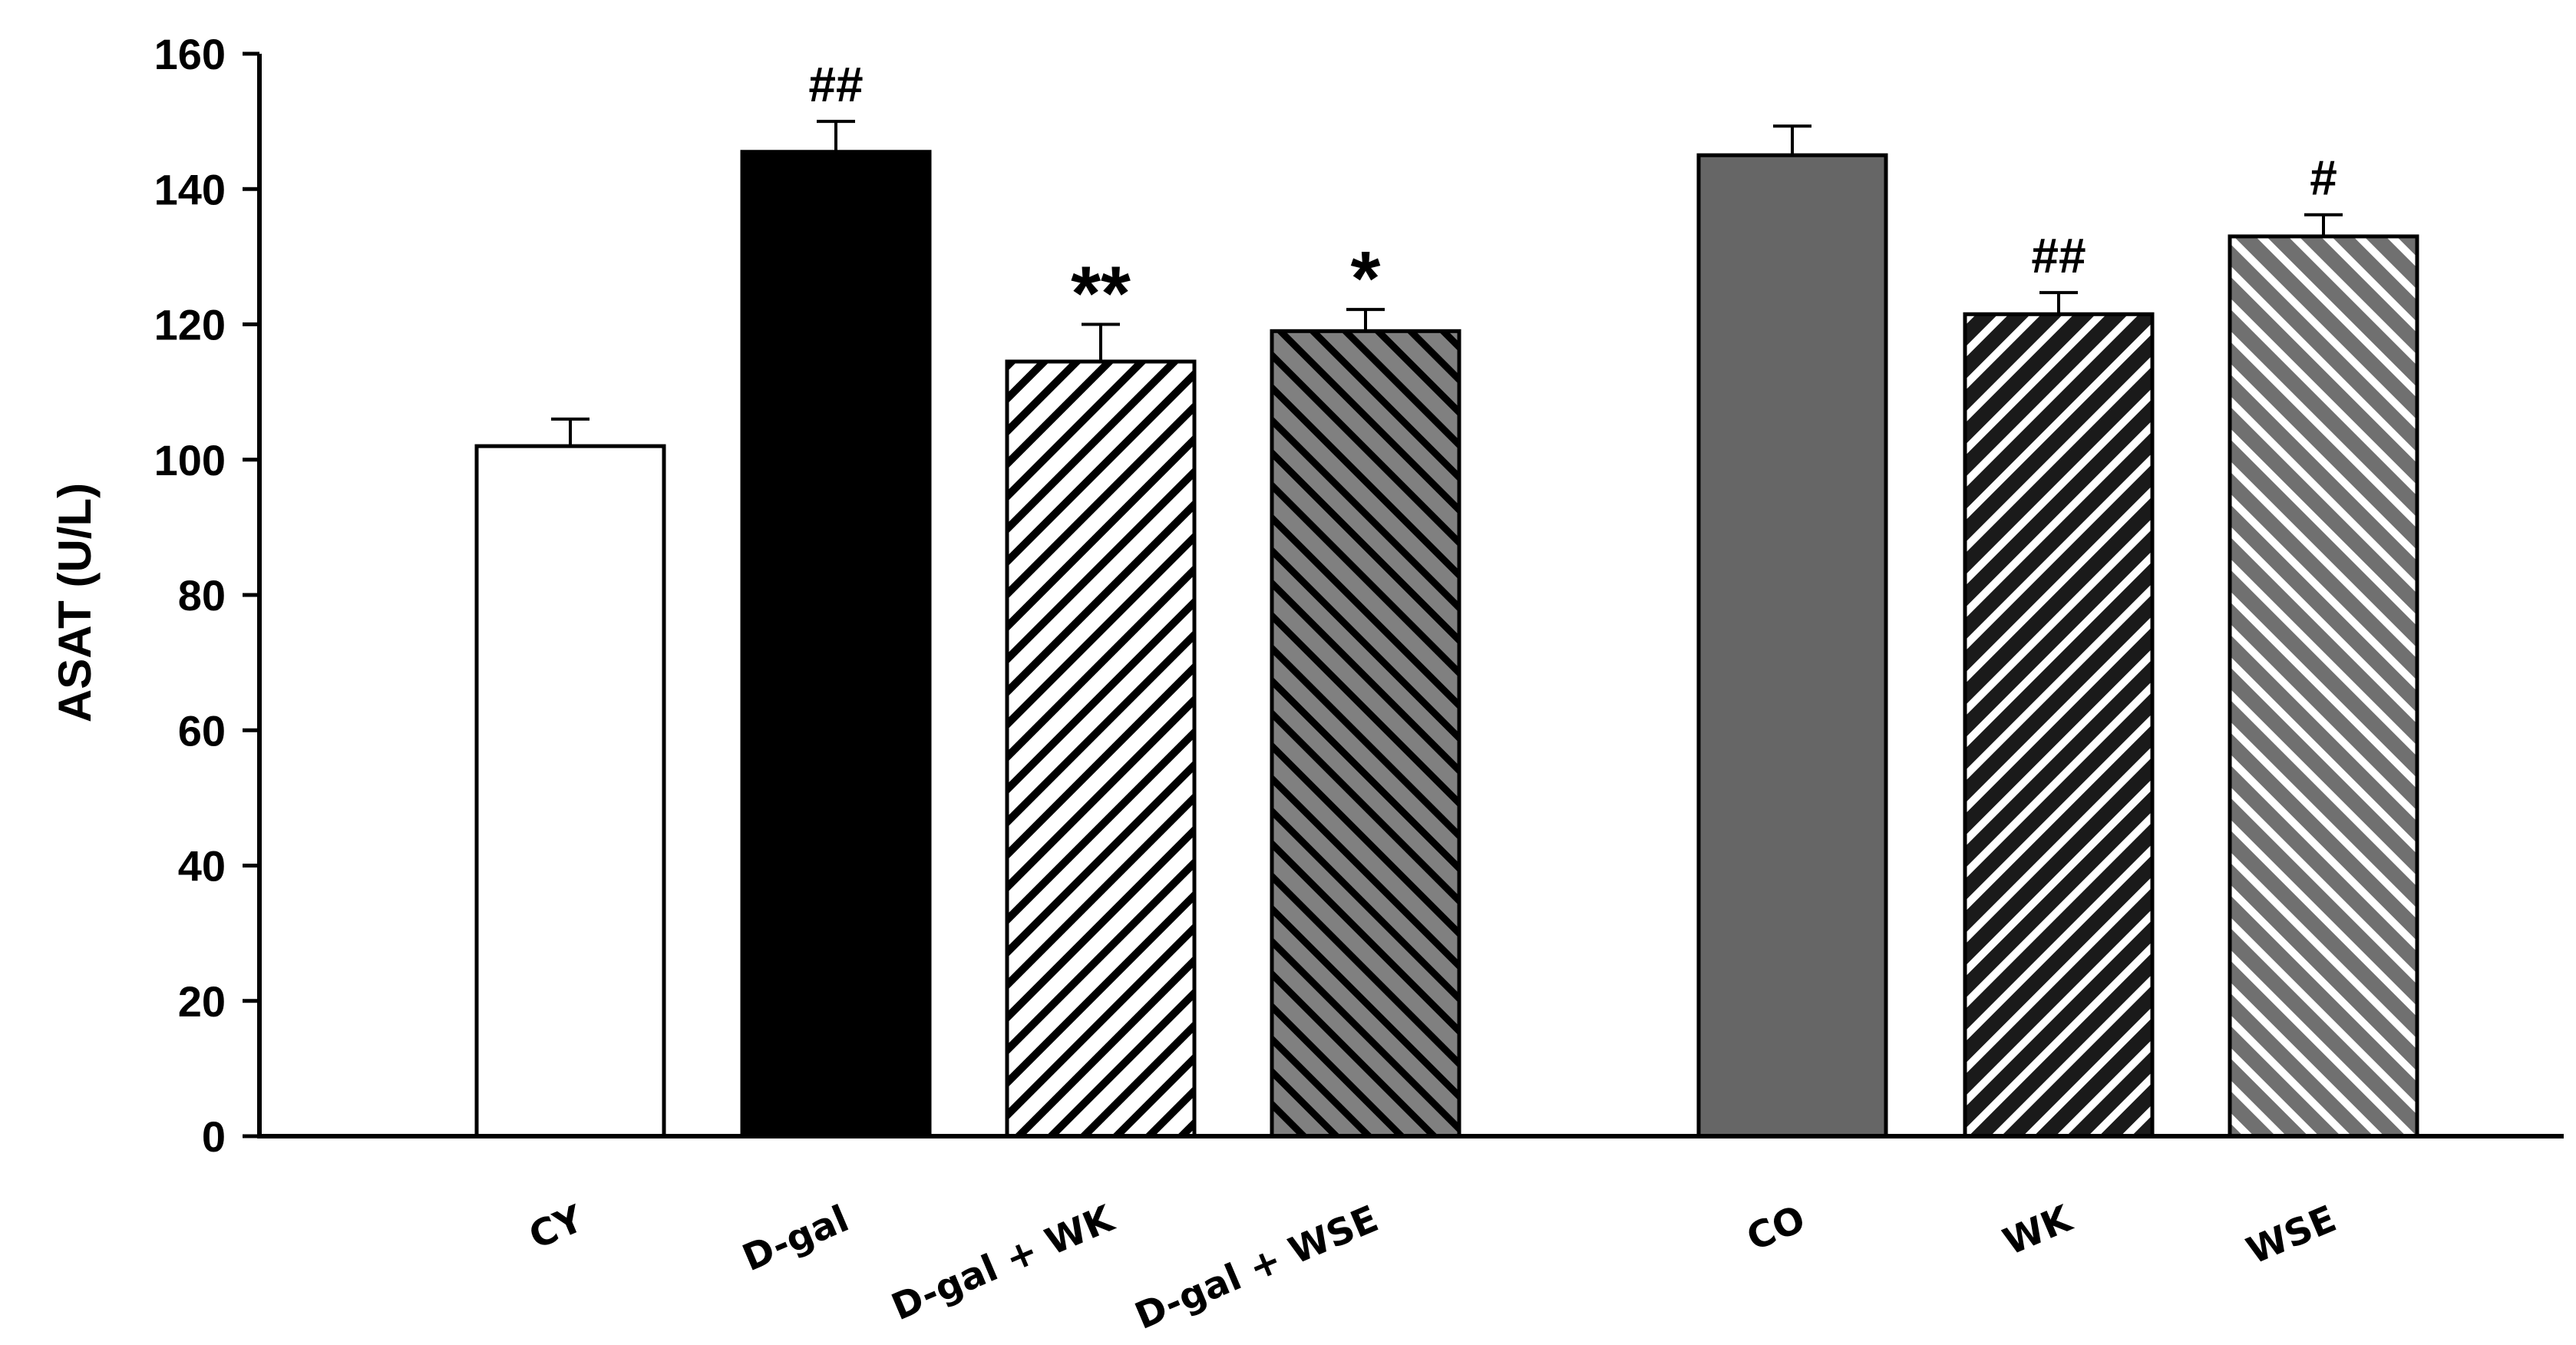  I want to click on category-label: D-gal, so click(795, 1238).